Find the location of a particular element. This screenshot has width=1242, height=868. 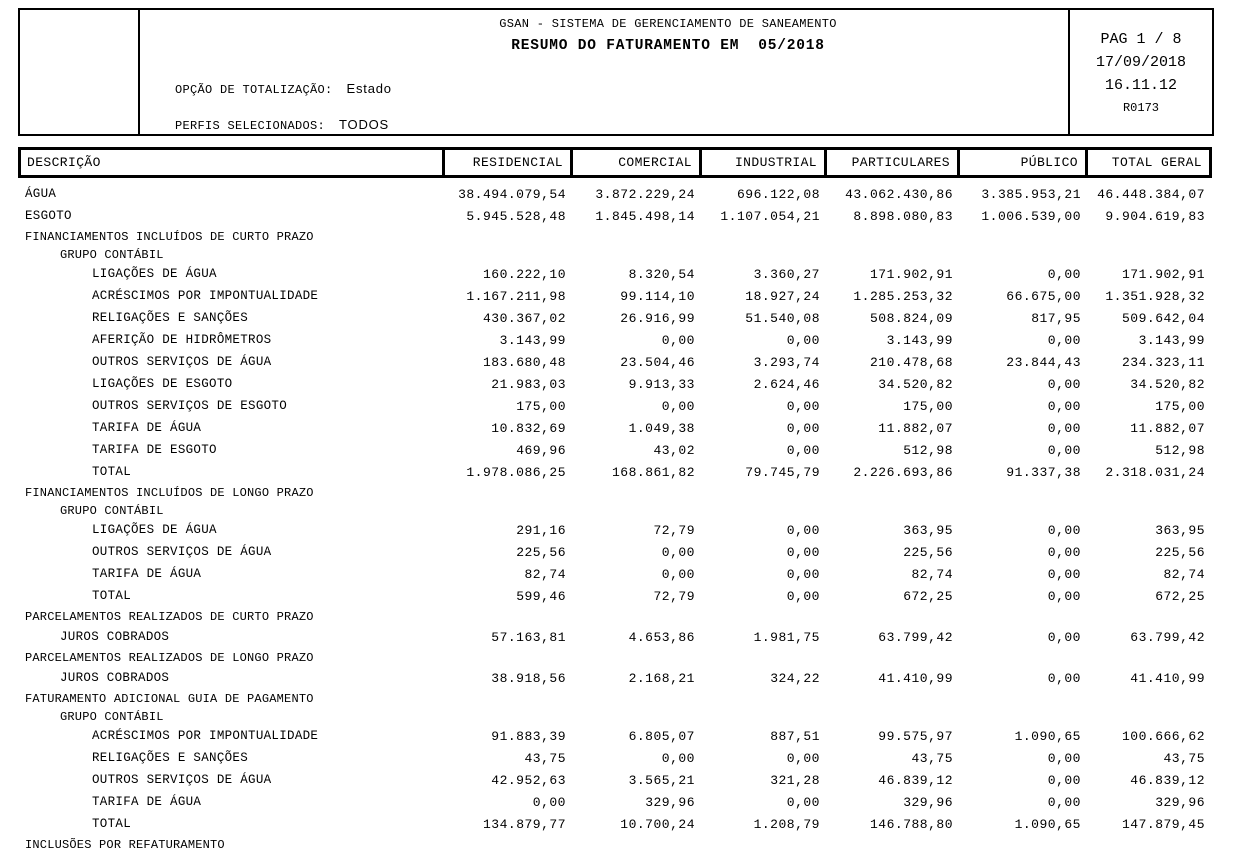

row-value: 10.832,69 is located at coordinates (528, 428).